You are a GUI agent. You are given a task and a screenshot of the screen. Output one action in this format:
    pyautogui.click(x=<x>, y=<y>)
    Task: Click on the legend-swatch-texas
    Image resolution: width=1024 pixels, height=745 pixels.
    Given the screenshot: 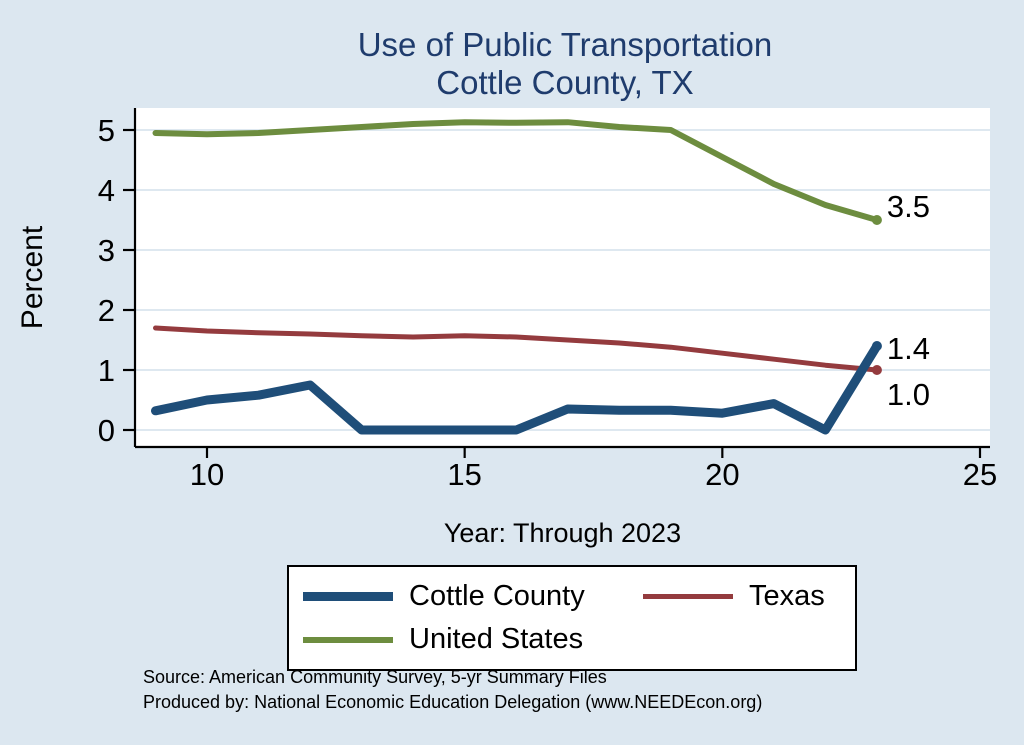 What is the action you would take?
    pyautogui.click(x=688, y=596)
    